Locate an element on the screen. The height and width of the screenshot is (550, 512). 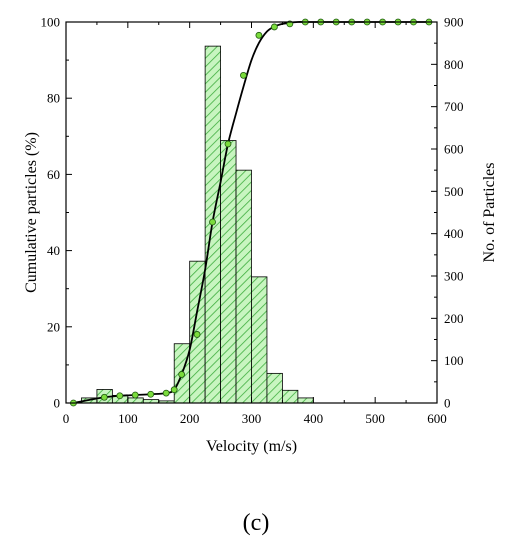
x-axis-label: Velocity (m/s) is located at coordinates (251, 446).